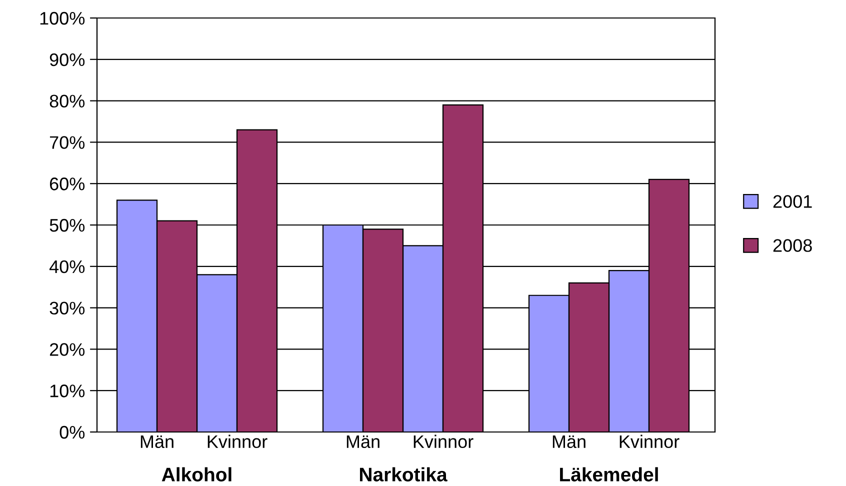 The image size is (846, 486). Describe the element at coordinates (72, 432) in the screenshot. I see `y-tick-label: 0%` at that location.